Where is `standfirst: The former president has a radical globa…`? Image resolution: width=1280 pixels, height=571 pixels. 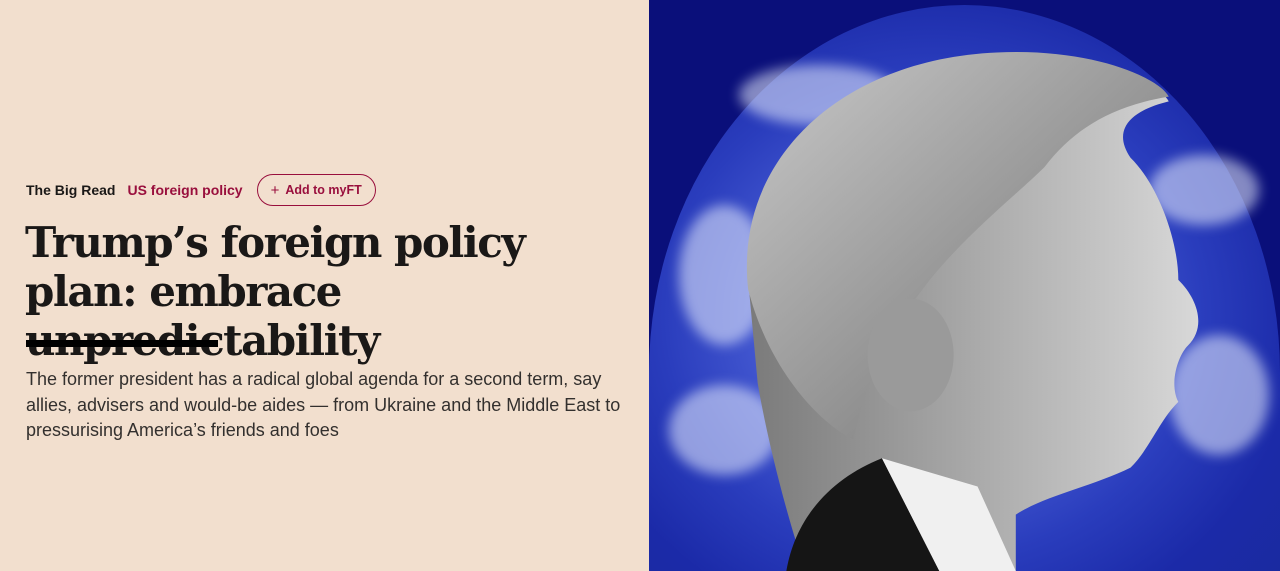 standfirst: The former president has a radical globa… is located at coordinates (323, 404).